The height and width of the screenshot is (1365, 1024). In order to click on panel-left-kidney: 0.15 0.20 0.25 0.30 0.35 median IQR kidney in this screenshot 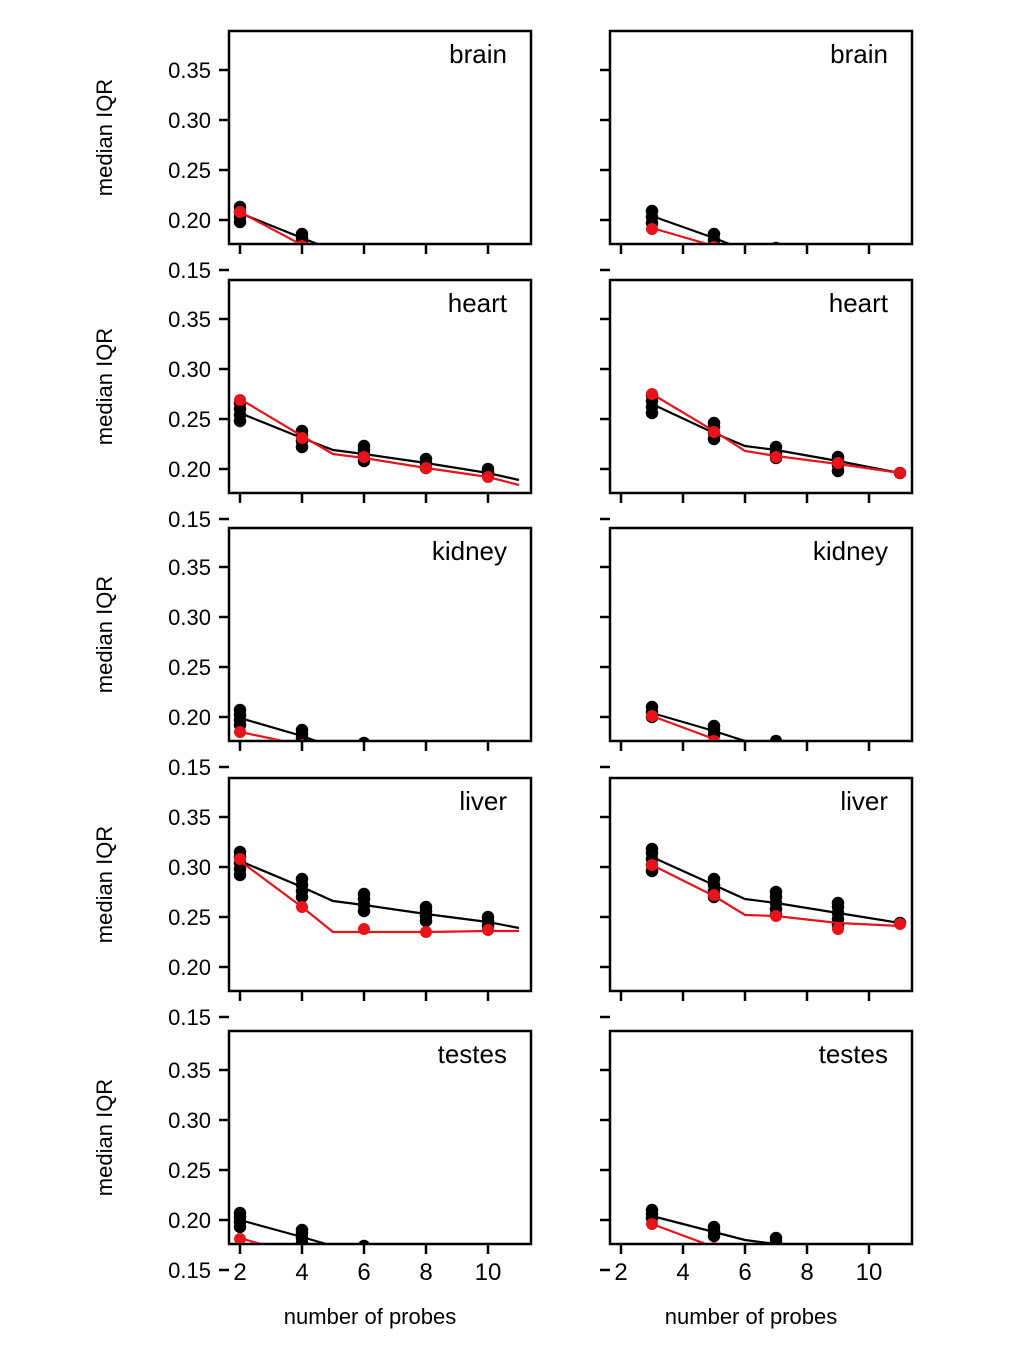, I will do `click(312, 653)`.